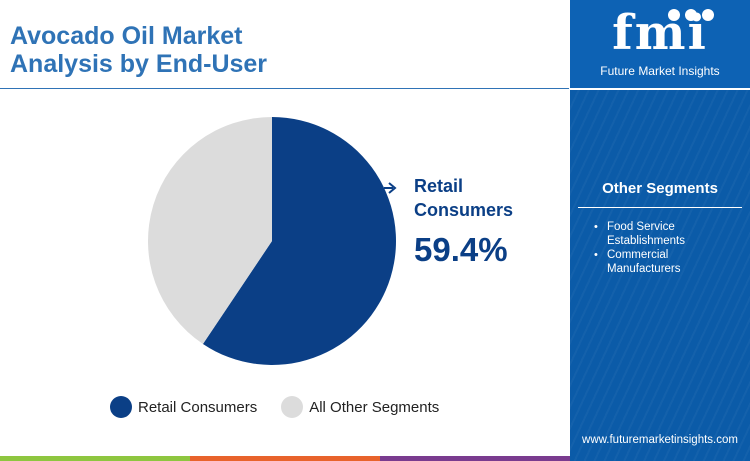  I want to click on list-item: Food Service Establishments, so click(669, 234).